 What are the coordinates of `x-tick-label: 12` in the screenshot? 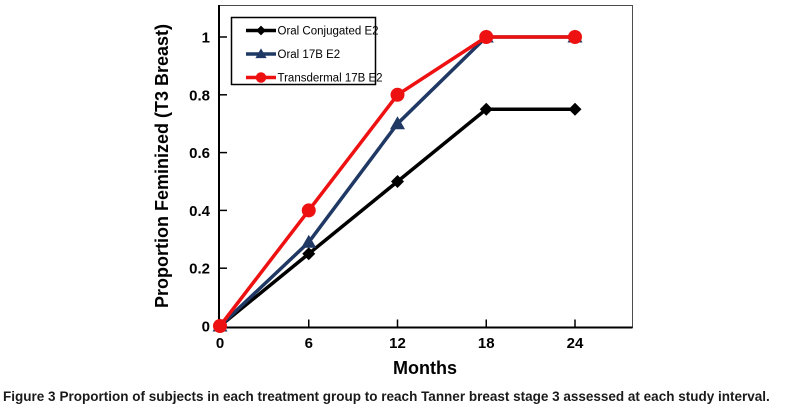 It's located at (397, 343).